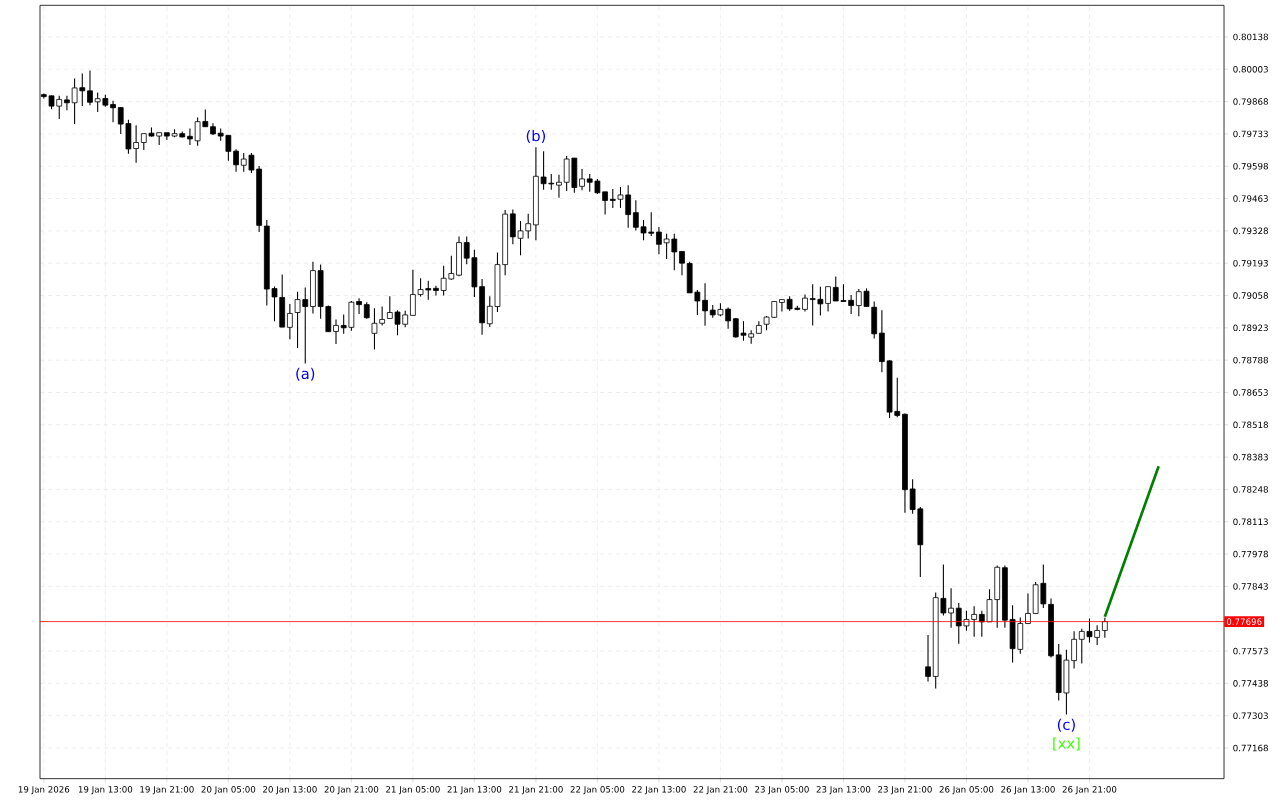 This screenshot has height=800, width=1280. Describe the element at coordinates (1250, 69) in the screenshot. I see `y-tick-label: 0.80003` at that location.